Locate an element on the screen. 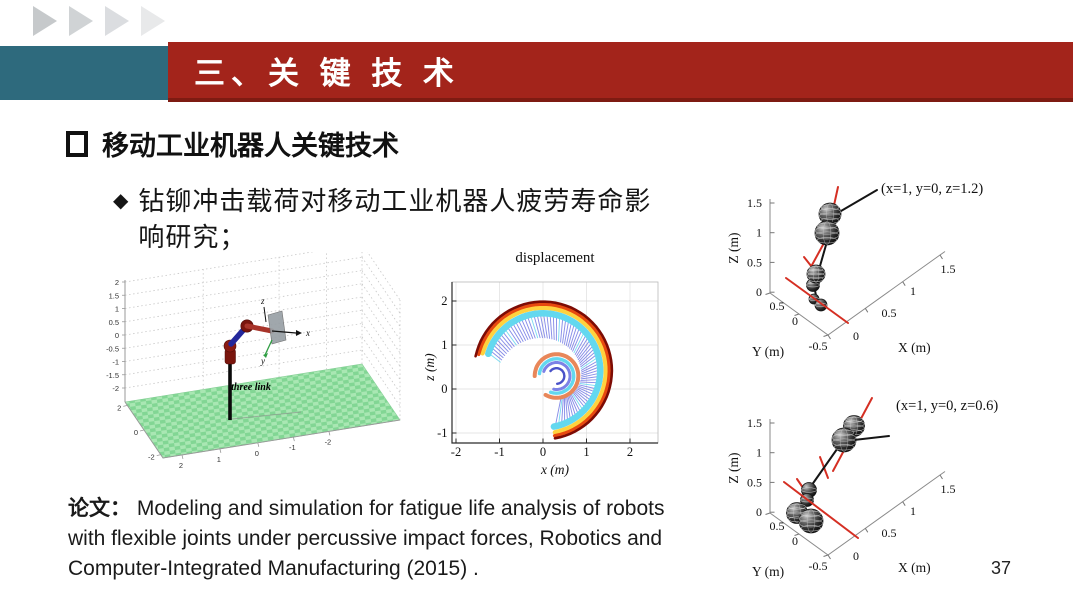 The height and width of the screenshot is (597, 1073). figure-displacement-plot: -2 -1 0 1 2 2 1 0 -1 displacement x (m) z (m) is located at coordinates (542, 363).